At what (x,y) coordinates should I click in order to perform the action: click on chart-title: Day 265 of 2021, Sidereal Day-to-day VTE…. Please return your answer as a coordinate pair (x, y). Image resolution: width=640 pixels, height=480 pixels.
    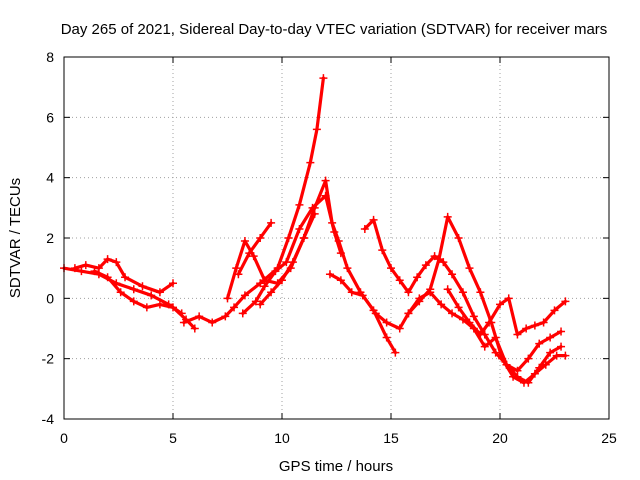
    Looking at the image, I should click on (334, 29).